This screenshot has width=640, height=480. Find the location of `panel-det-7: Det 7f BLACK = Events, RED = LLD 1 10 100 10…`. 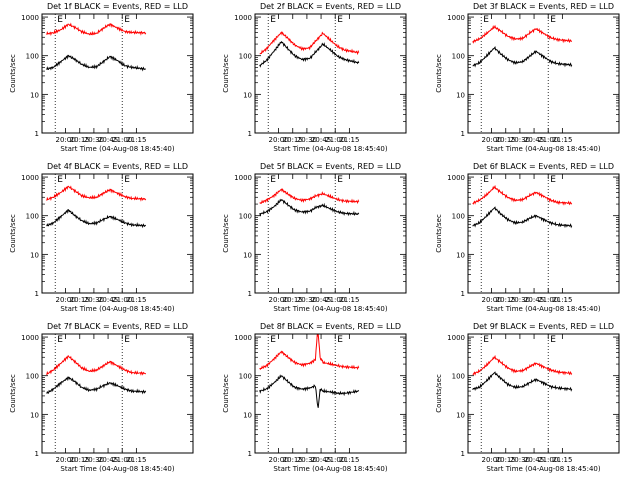

panel-det-7: Det 7f BLACK = Events, RED = LLD 1 10 100 10… is located at coordinates (101, 397).